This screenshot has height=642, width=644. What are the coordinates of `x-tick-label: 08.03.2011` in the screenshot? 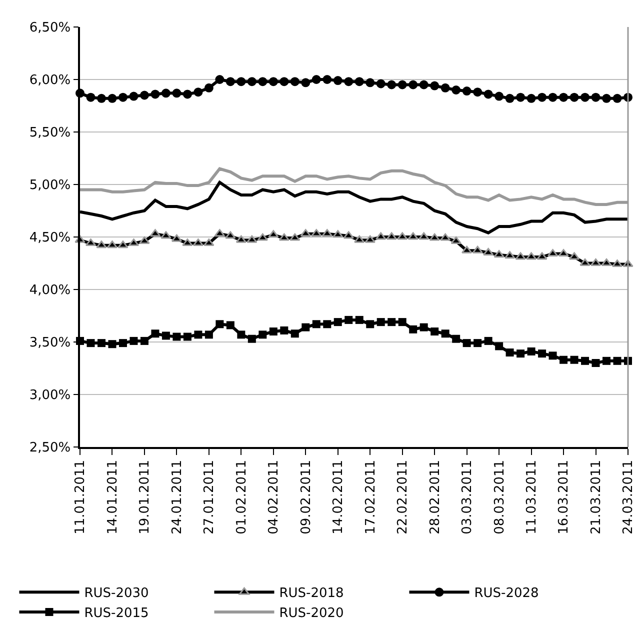 It's located at (500, 497).